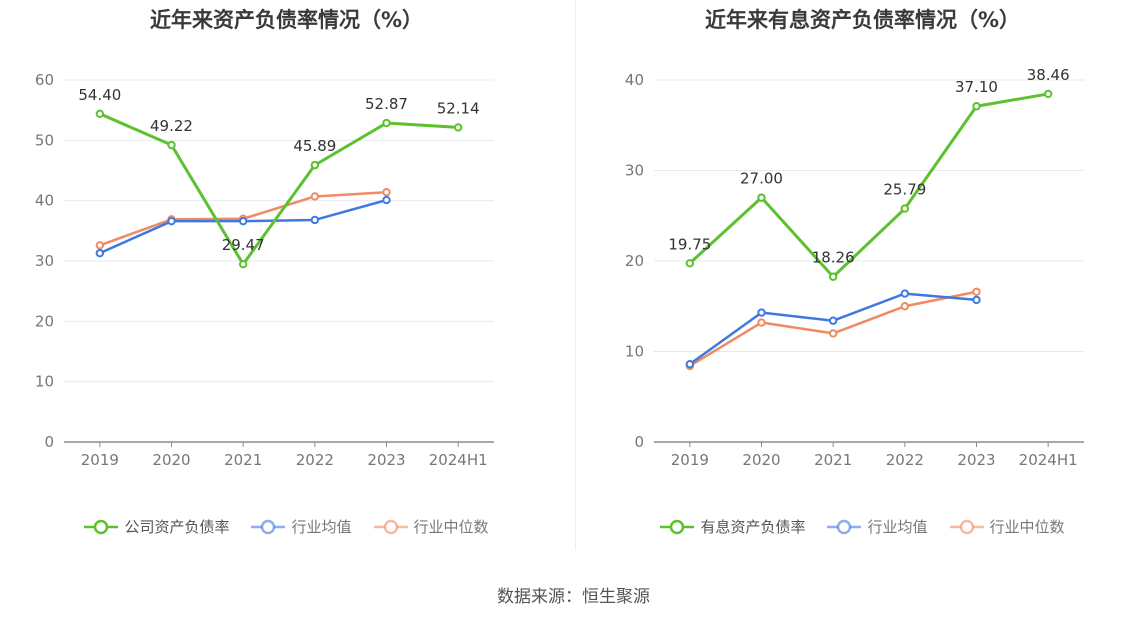  Describe the element at coordinates (575, 275) in the screenshot. I see `panel-divider` at that location.